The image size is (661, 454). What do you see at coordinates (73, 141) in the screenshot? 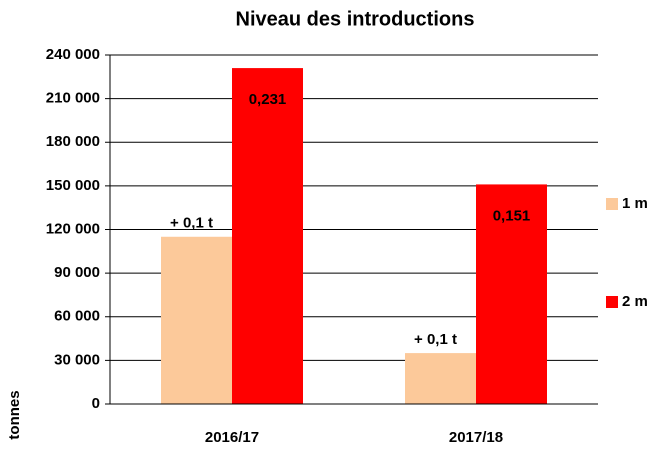
I see `y-tick-label: 180 000` at bounding box center [73, 141].